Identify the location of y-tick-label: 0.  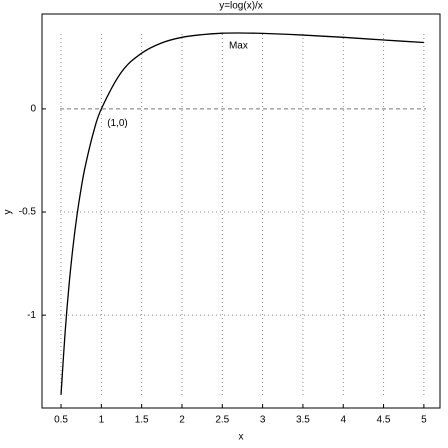
(33, 109).